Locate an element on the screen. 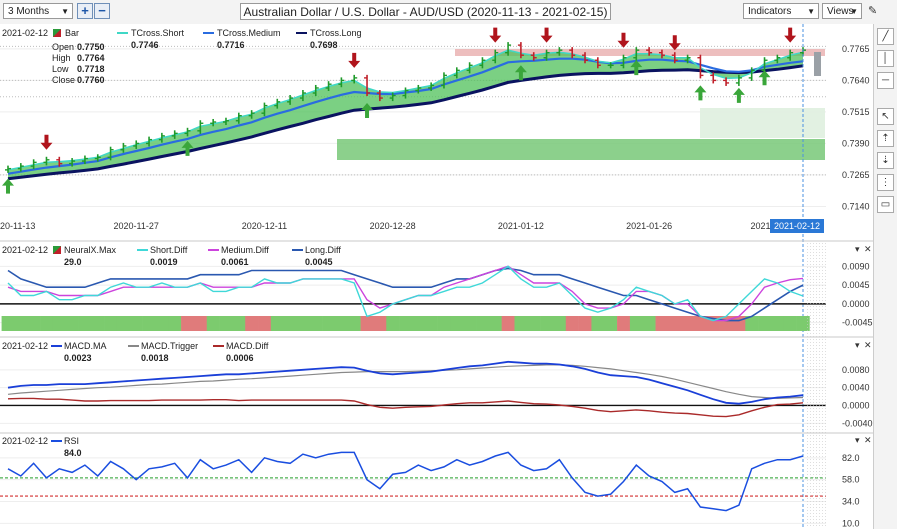 This screenshot has width=897, height=529. arrow-up-tool-icon: ⇡ is located at coordinates (885, 138).